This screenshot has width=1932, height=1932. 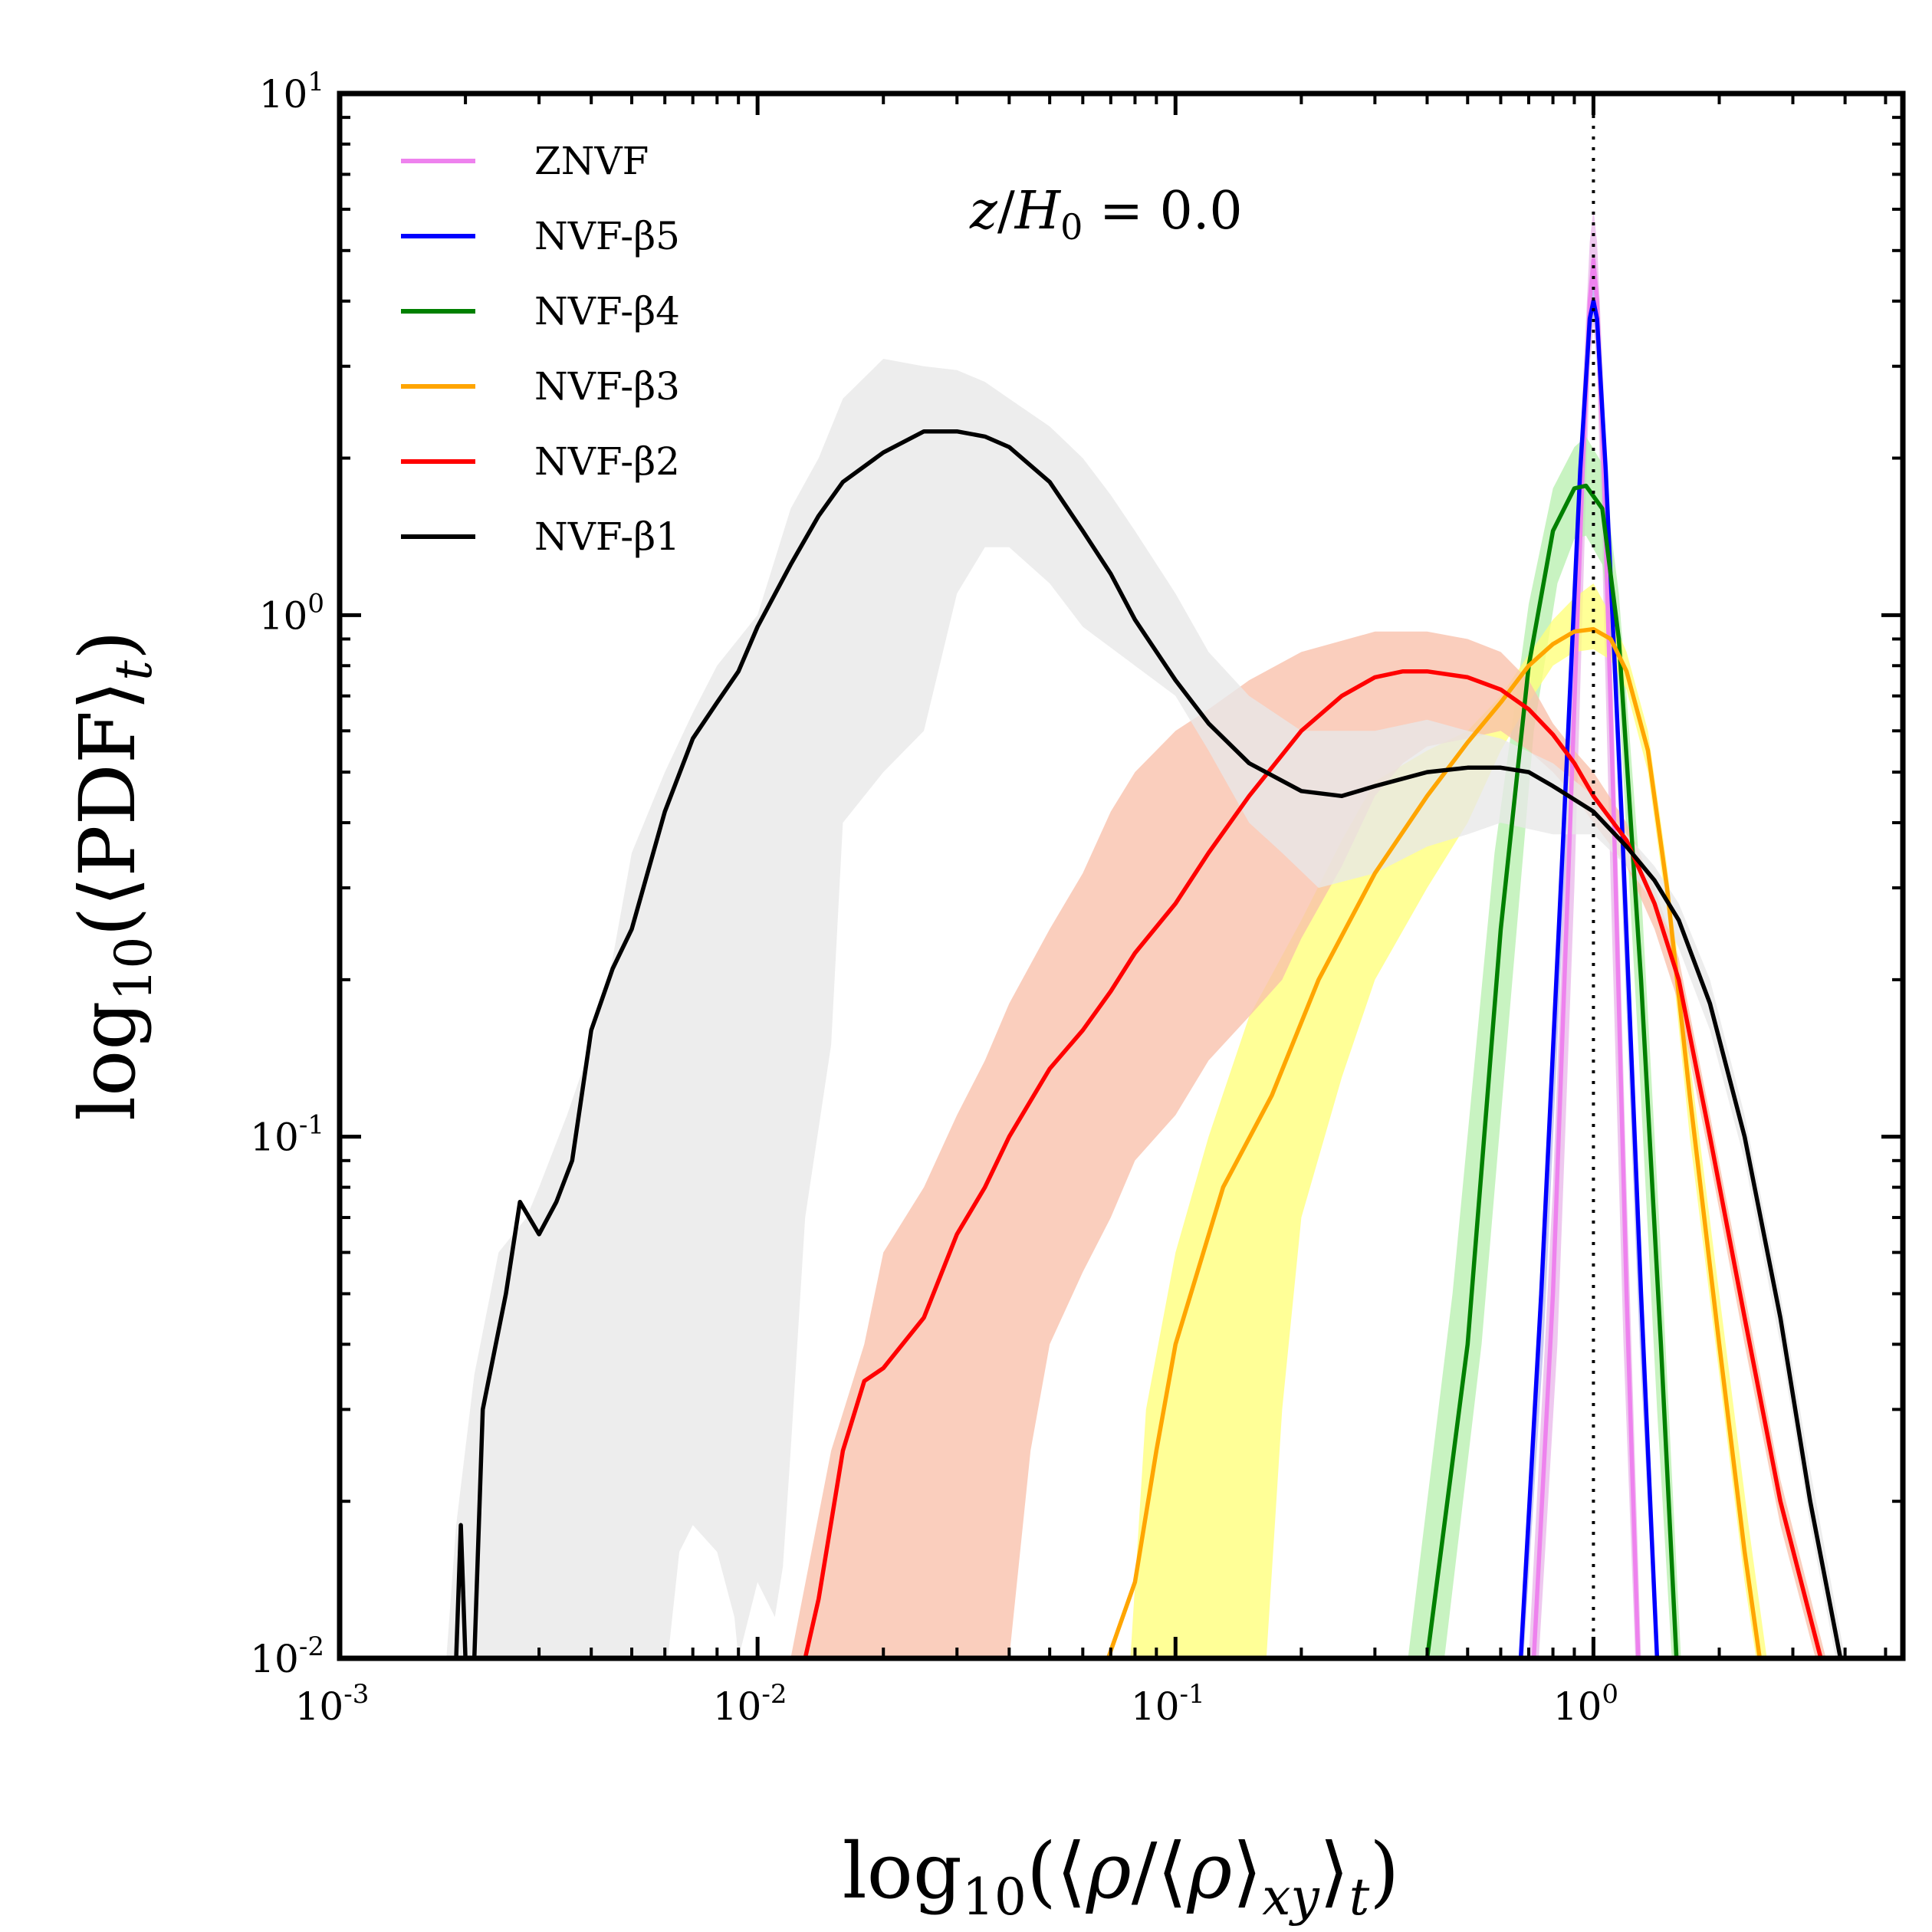 I want to click on legend-label: NVF-β2, so click(x=607, y=462).